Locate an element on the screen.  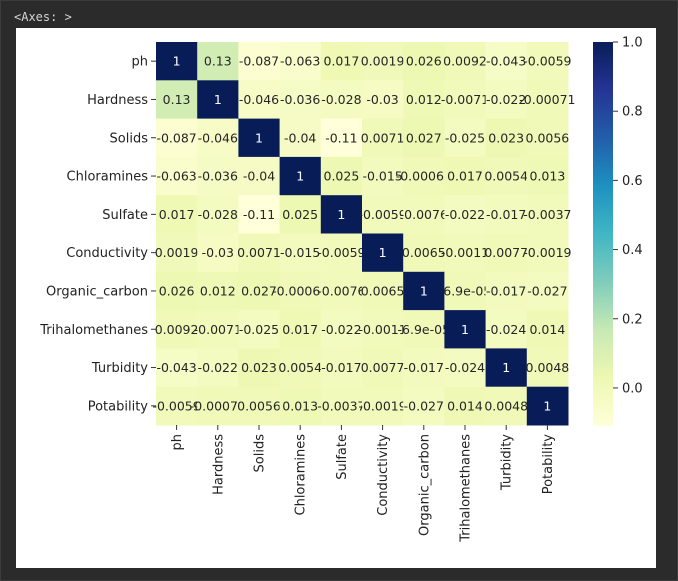
y-tick-label: ph is located at coordinates (140, 62).